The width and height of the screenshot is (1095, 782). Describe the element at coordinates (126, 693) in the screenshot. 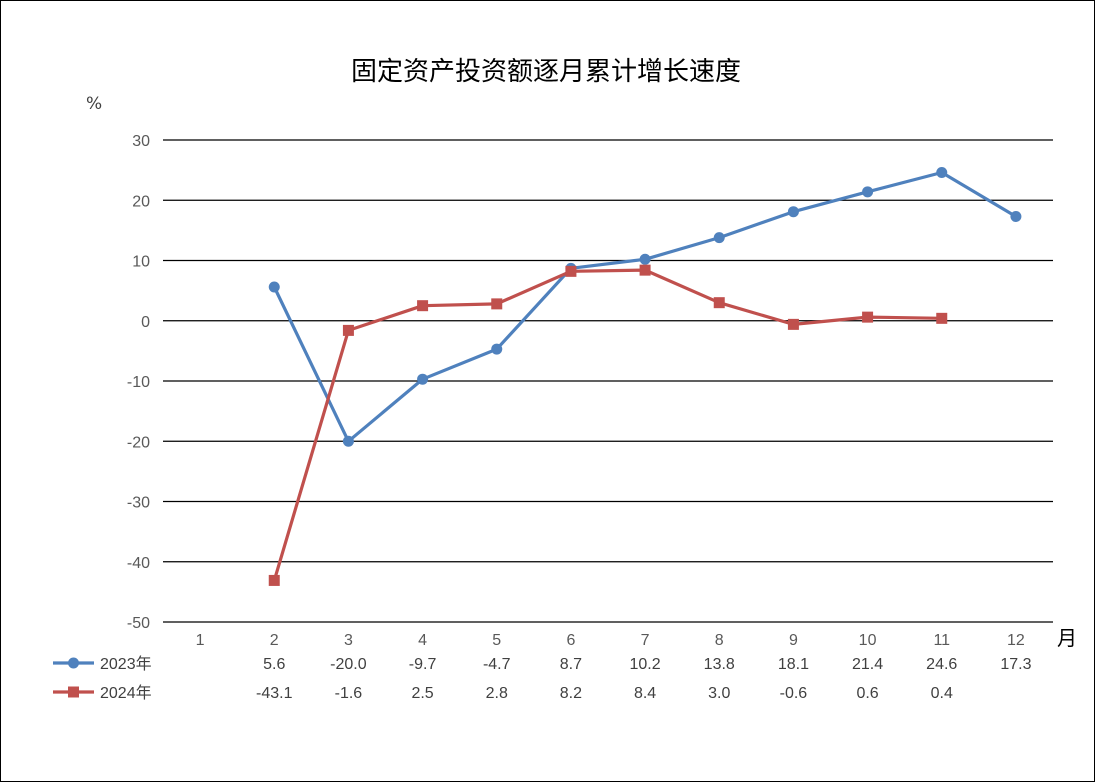

I see `legend-label: 2024年` at that location.